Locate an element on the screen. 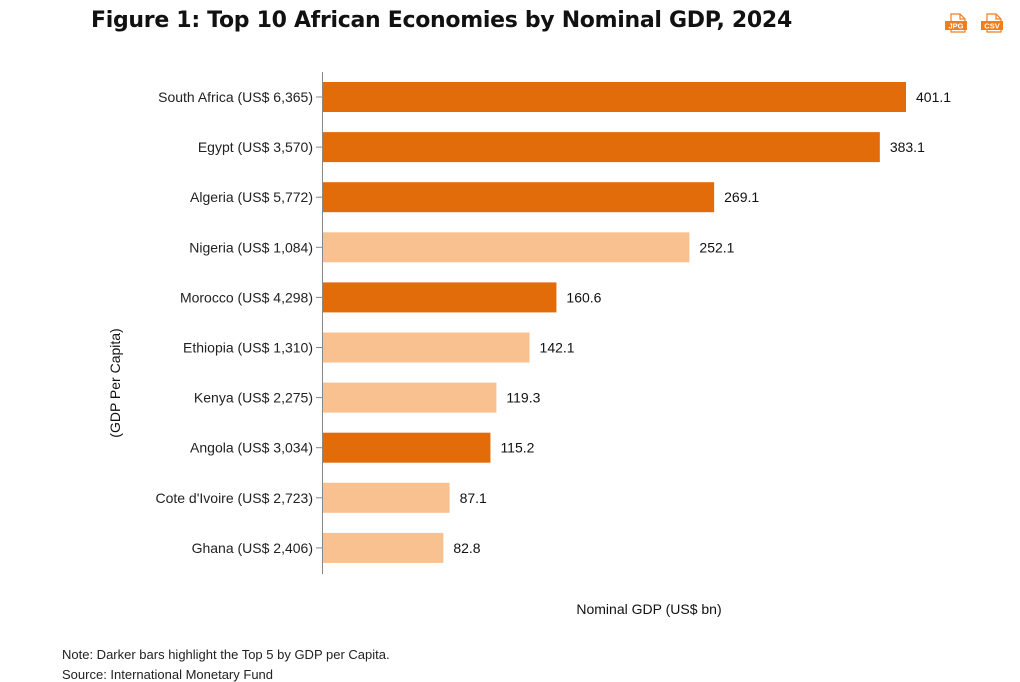 This screenshot has width=1020, height=682. y-tick-label: Ethiopia (US$ 1,310) is located at coordinates (248, 348).